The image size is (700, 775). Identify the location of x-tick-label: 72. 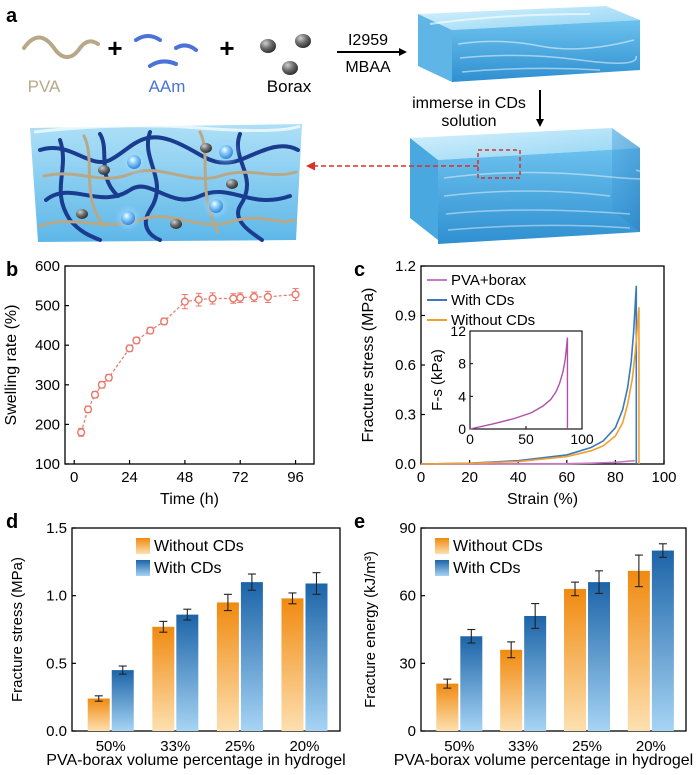
(240, 477).